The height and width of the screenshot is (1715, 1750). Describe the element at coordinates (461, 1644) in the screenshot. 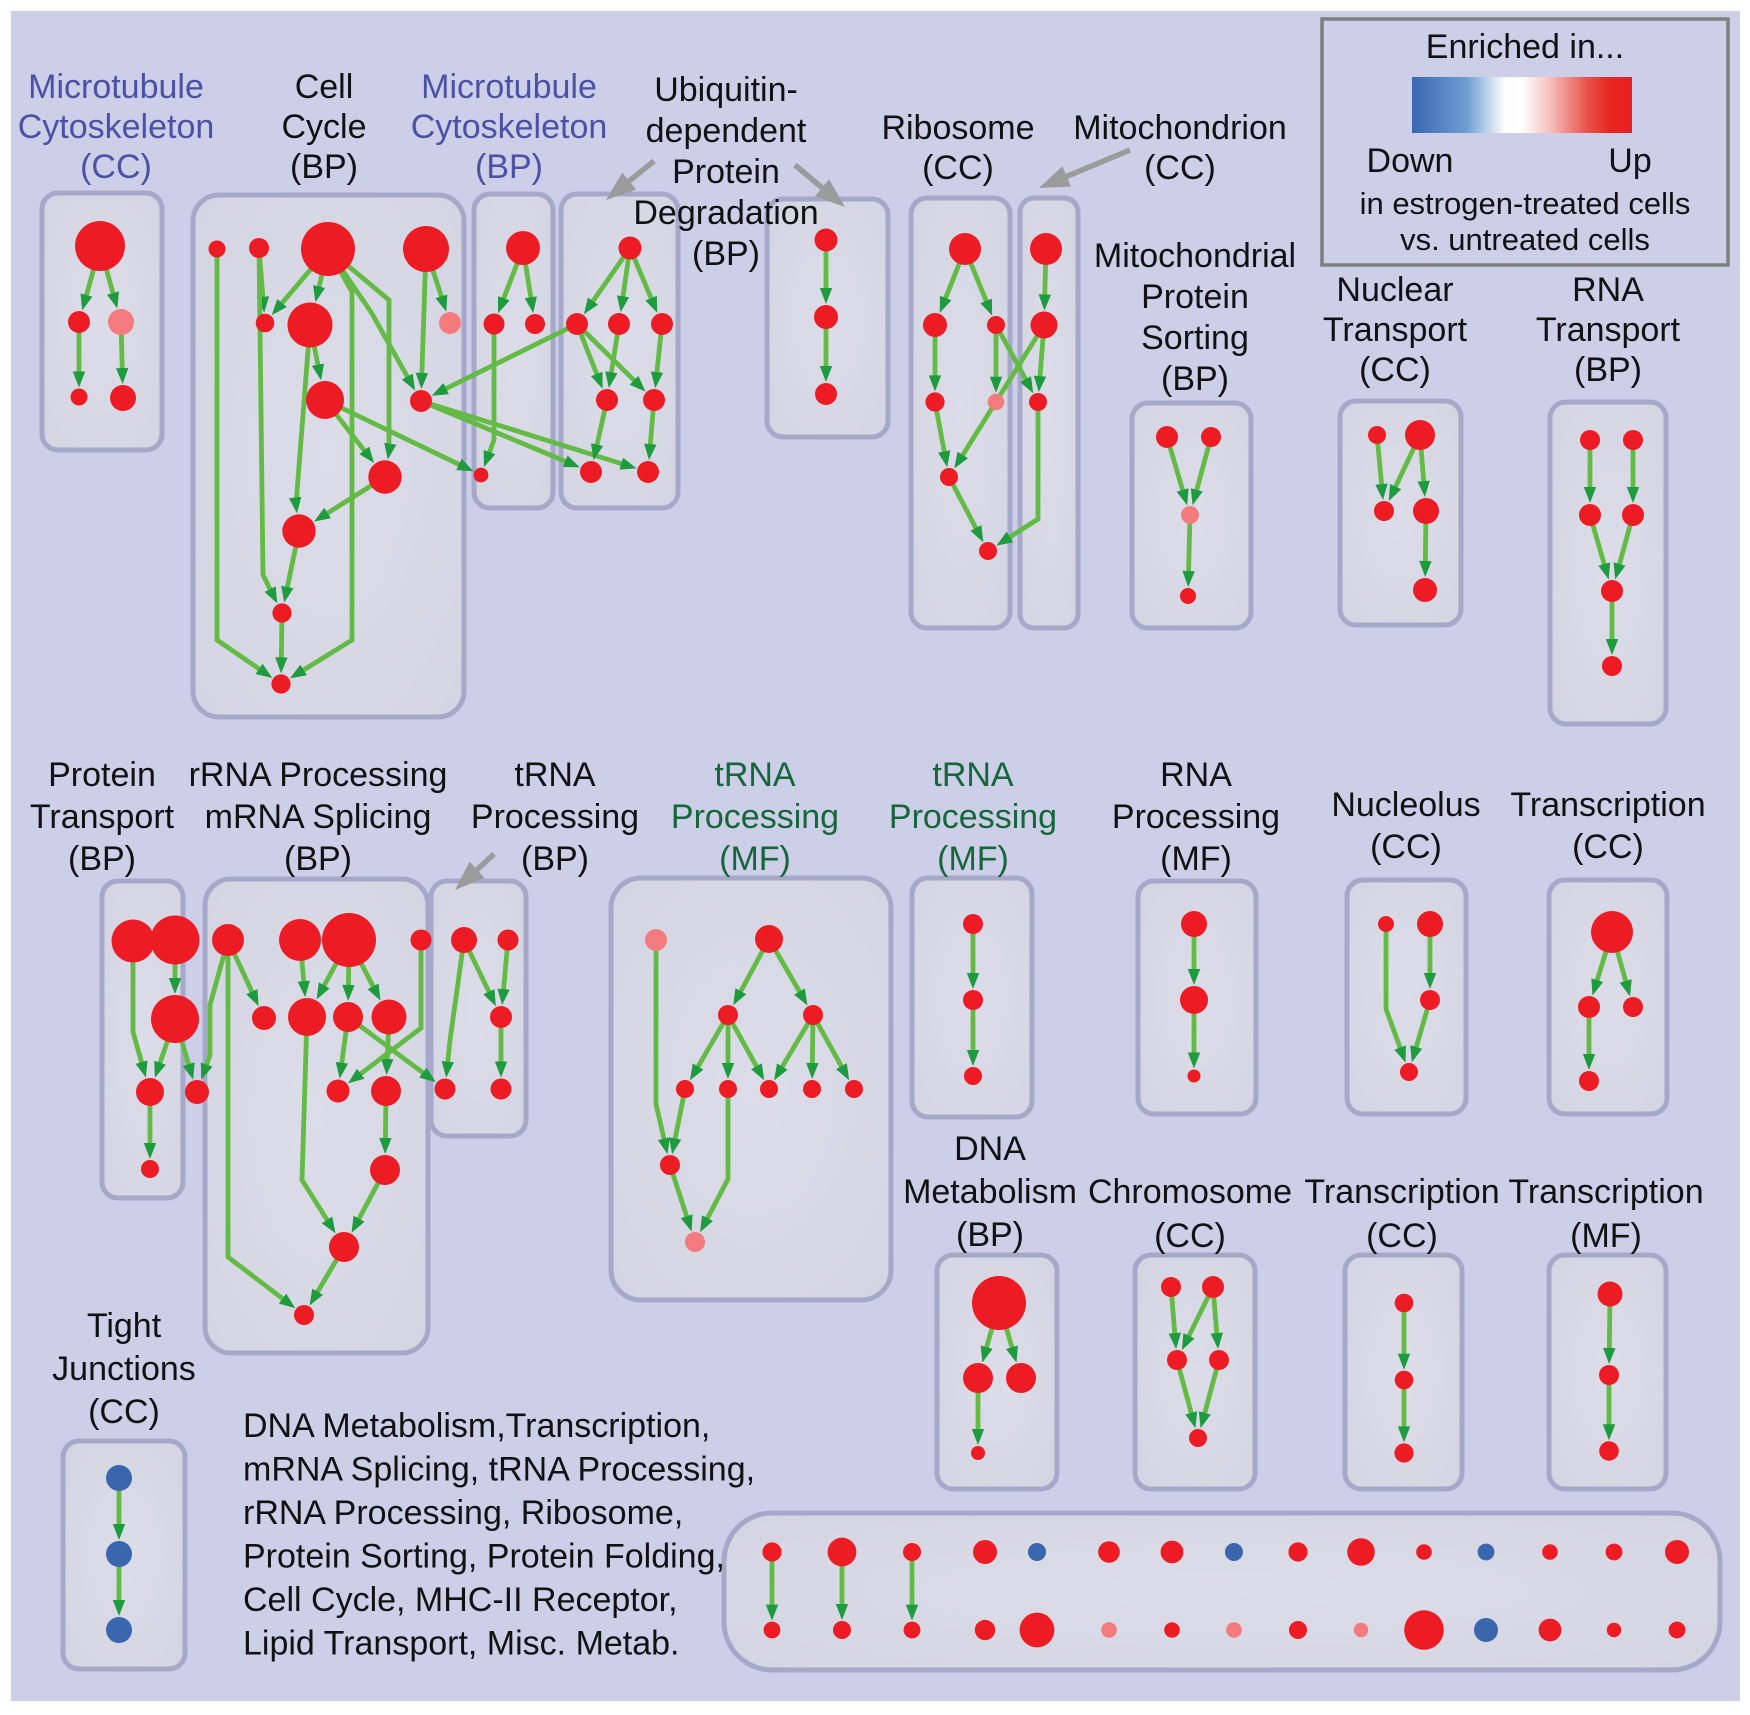

I see `svg-text: Lipid Transport, Misc. Metab.` at that location.